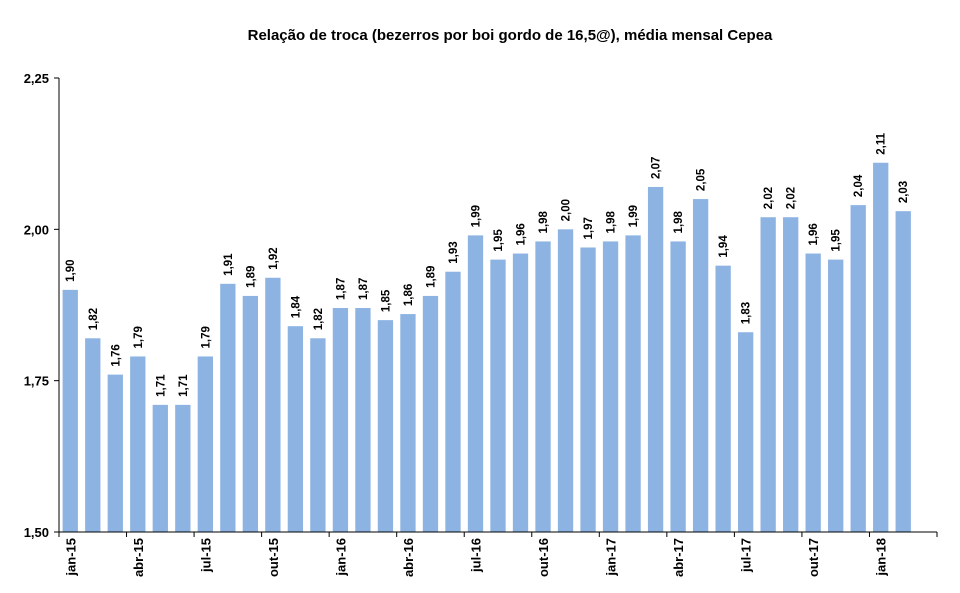 This screenshot has width=960, height=593. What do you see at coordinates (70, 557) in the screenshot?
I see `x-tick-label: jan-15` at bounding box center [70, 557].